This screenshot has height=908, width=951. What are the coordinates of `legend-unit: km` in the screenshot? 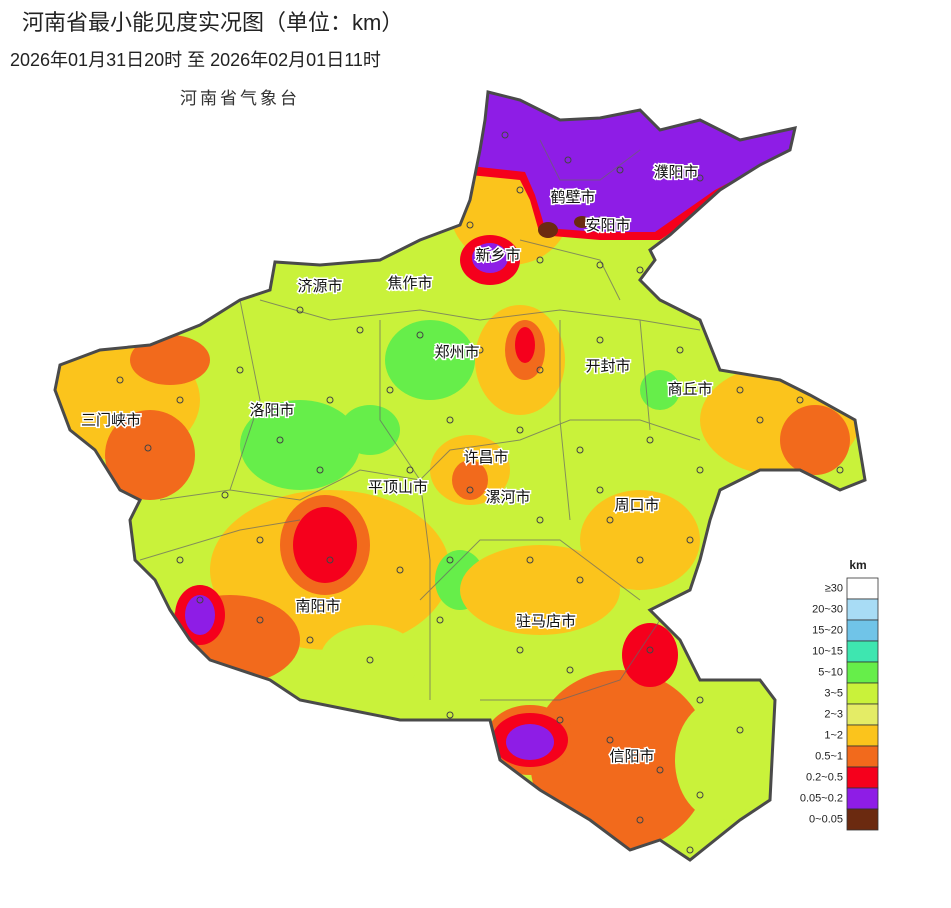 It's located at (857, 565).